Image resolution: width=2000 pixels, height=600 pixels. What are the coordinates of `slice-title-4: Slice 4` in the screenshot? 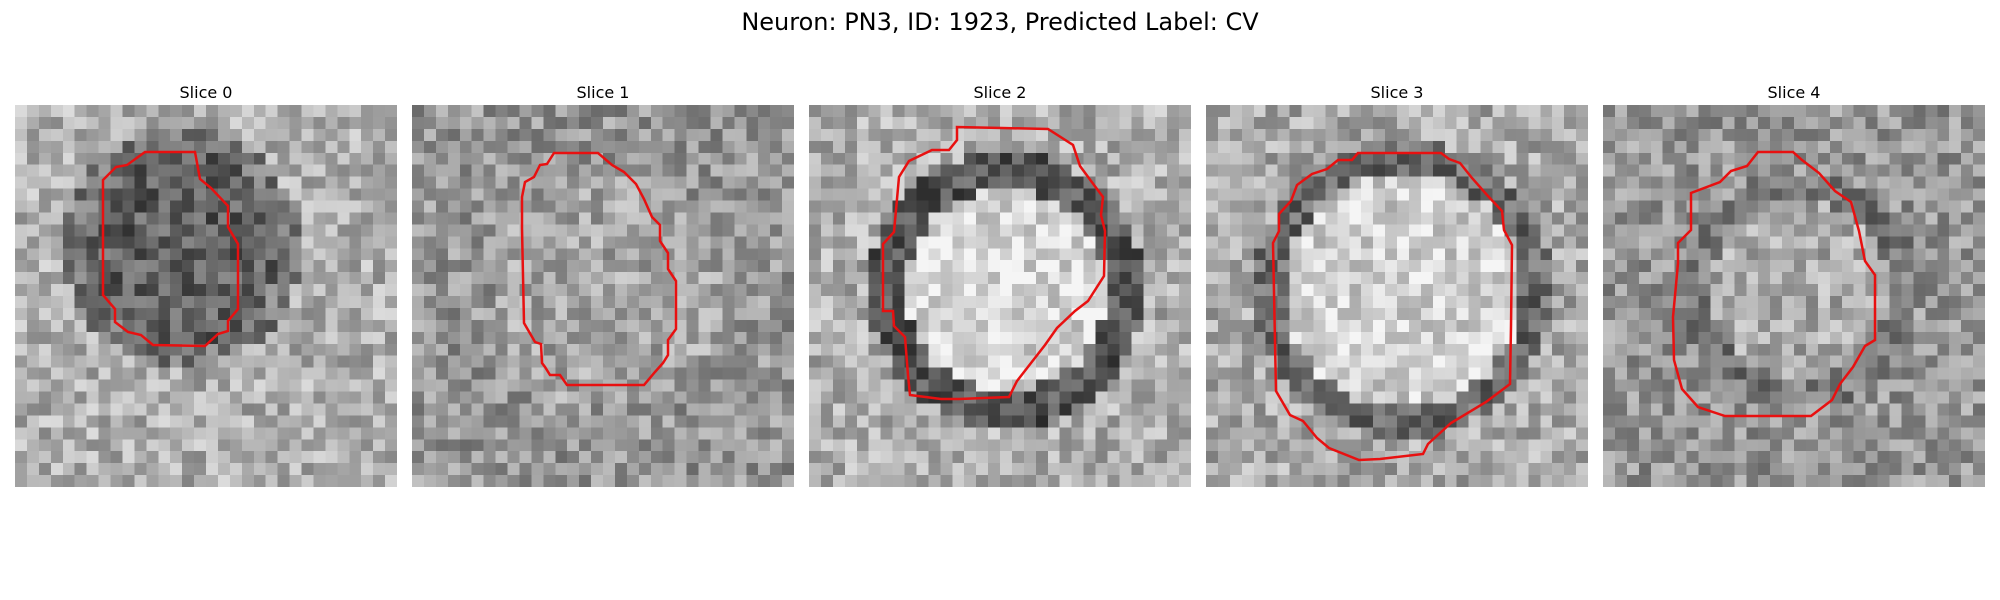 It's located at (1794, 92).